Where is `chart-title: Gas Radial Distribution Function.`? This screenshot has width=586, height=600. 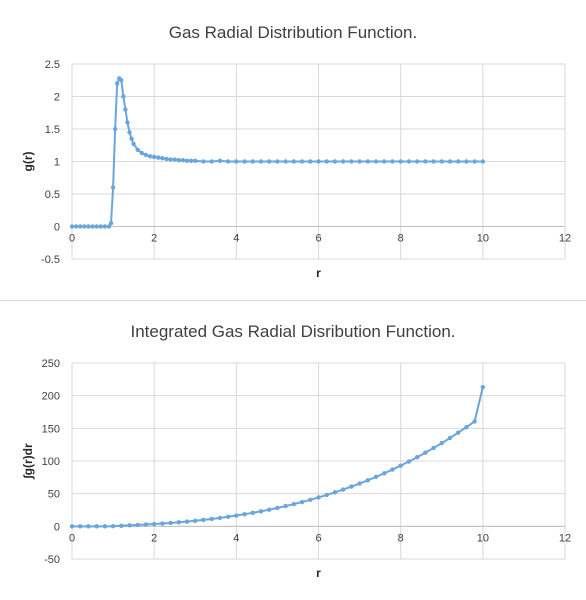 chart-title: Gas Radial Distribution Function. is located at coordinates (293, 32).